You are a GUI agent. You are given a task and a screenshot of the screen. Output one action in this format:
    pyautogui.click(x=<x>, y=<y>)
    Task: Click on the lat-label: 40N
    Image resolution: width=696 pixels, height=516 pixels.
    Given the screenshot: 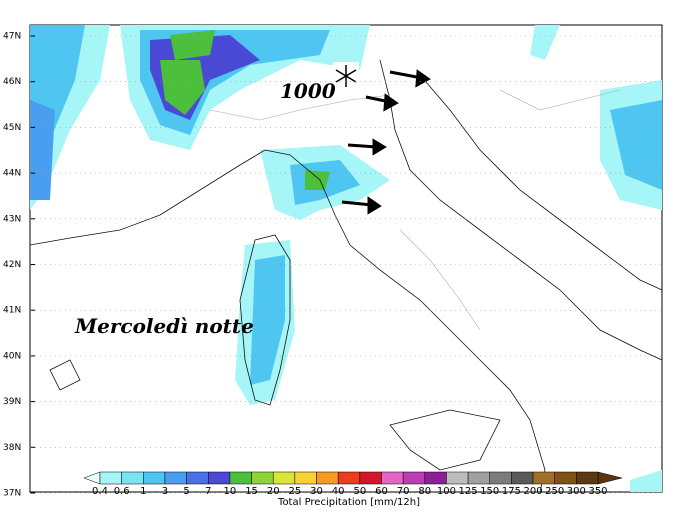 What is the action you would take?
    pyautogui.click(x=12, y=356)
    